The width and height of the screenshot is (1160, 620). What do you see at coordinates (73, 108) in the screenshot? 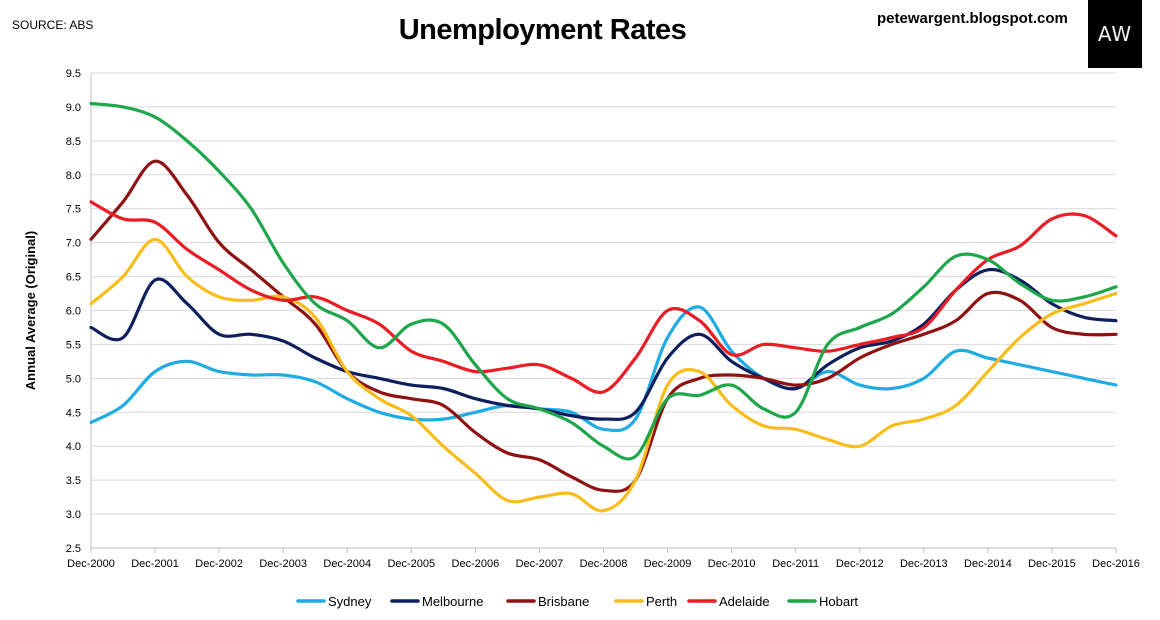
I see `y-tick-label: 9.0` at bounding box center [73, 108].